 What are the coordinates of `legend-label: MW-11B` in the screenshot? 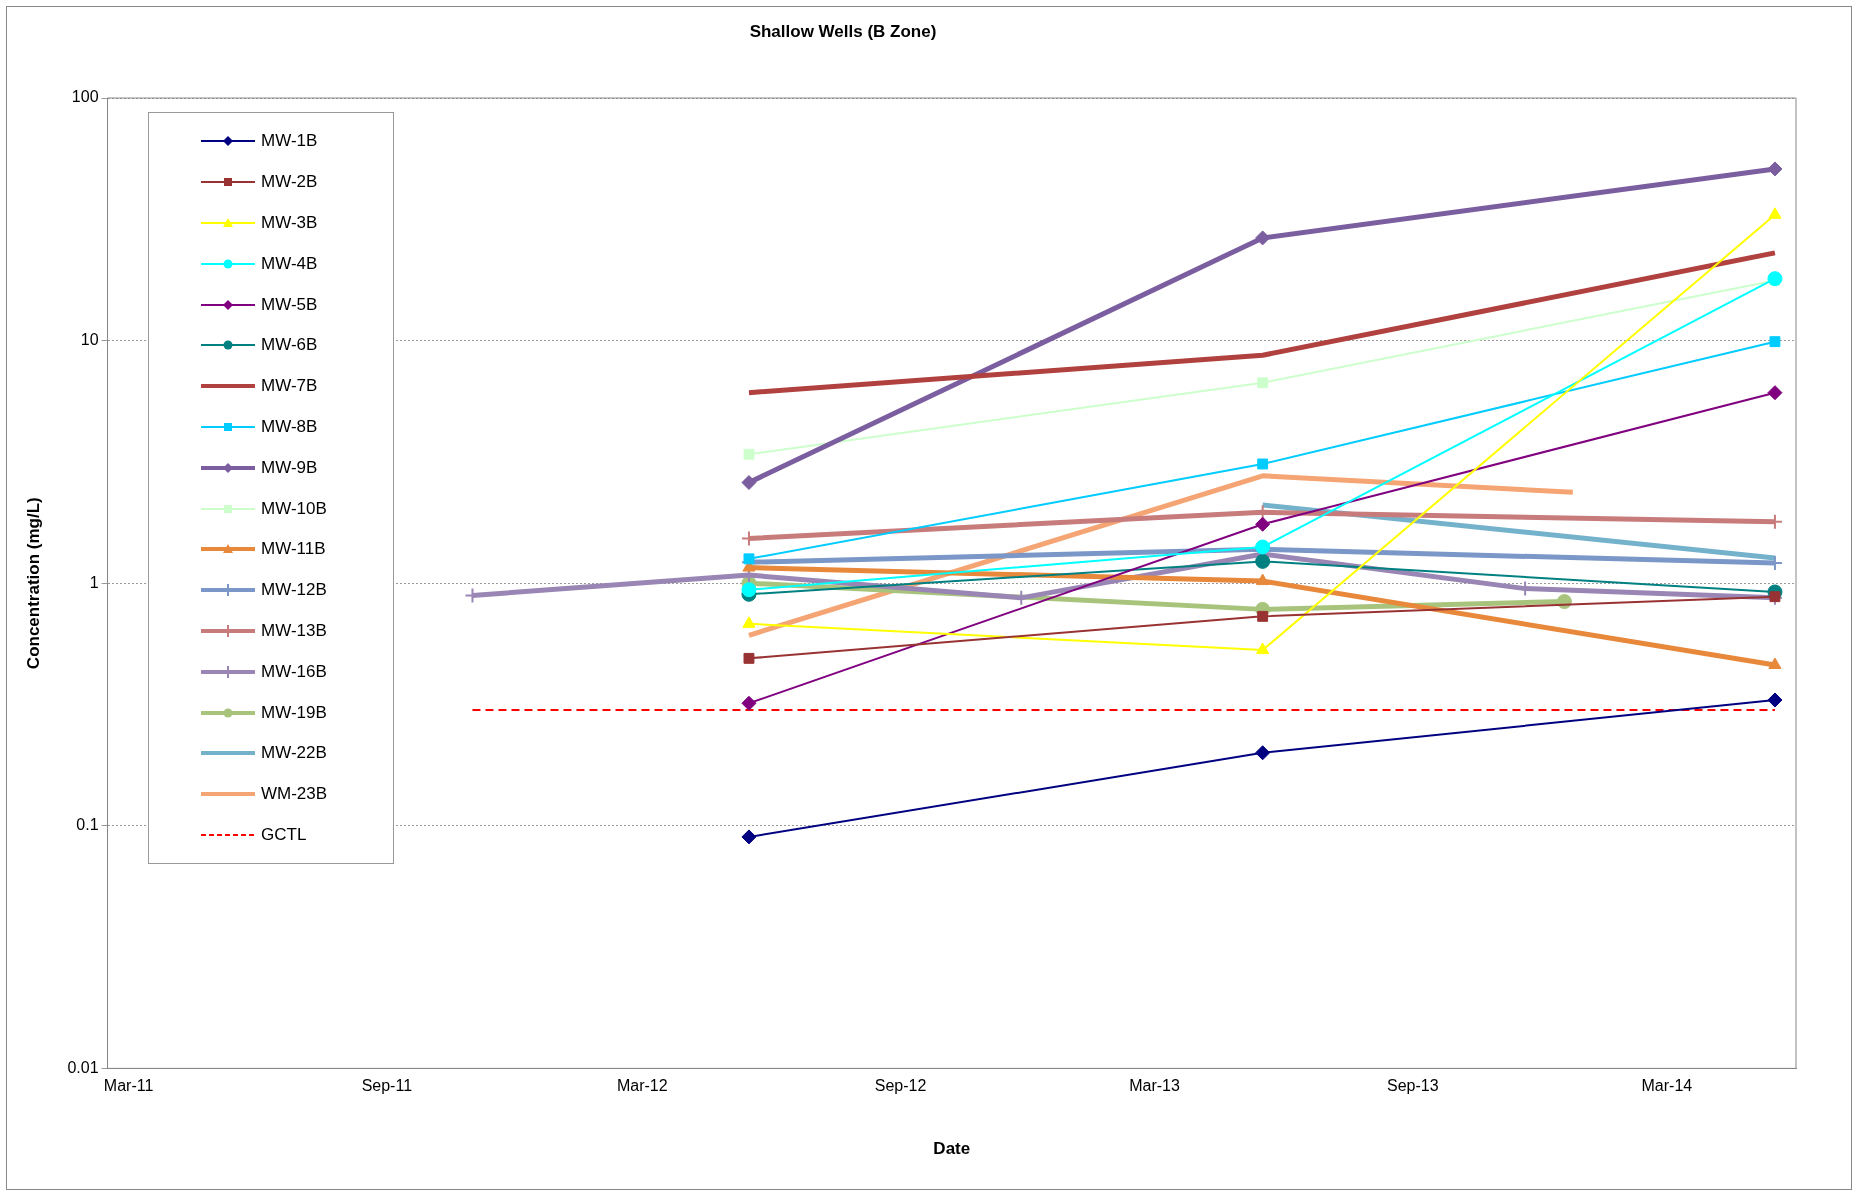 It's located at (293, 549).